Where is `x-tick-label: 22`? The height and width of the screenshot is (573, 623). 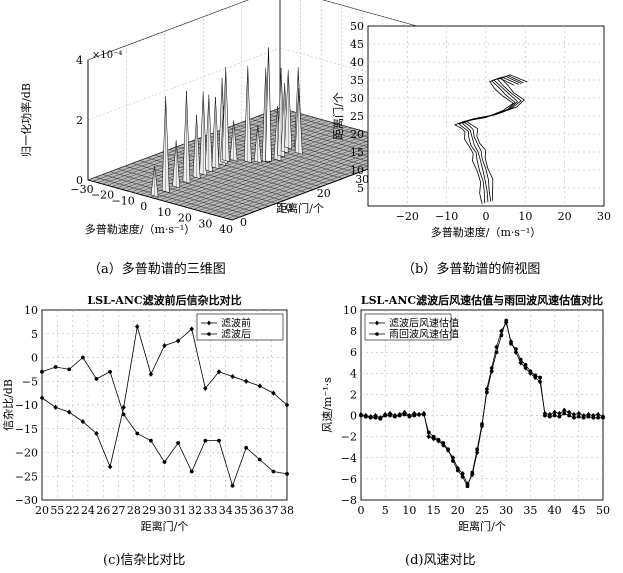
x-tick-label: 22 is located at coordinates (73, 510).